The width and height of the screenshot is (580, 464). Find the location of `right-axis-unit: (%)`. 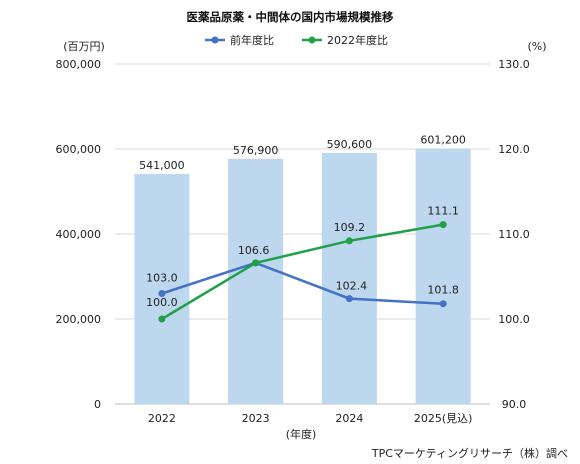

right-axis-unit: (%) is located at coordinates (536, 46).